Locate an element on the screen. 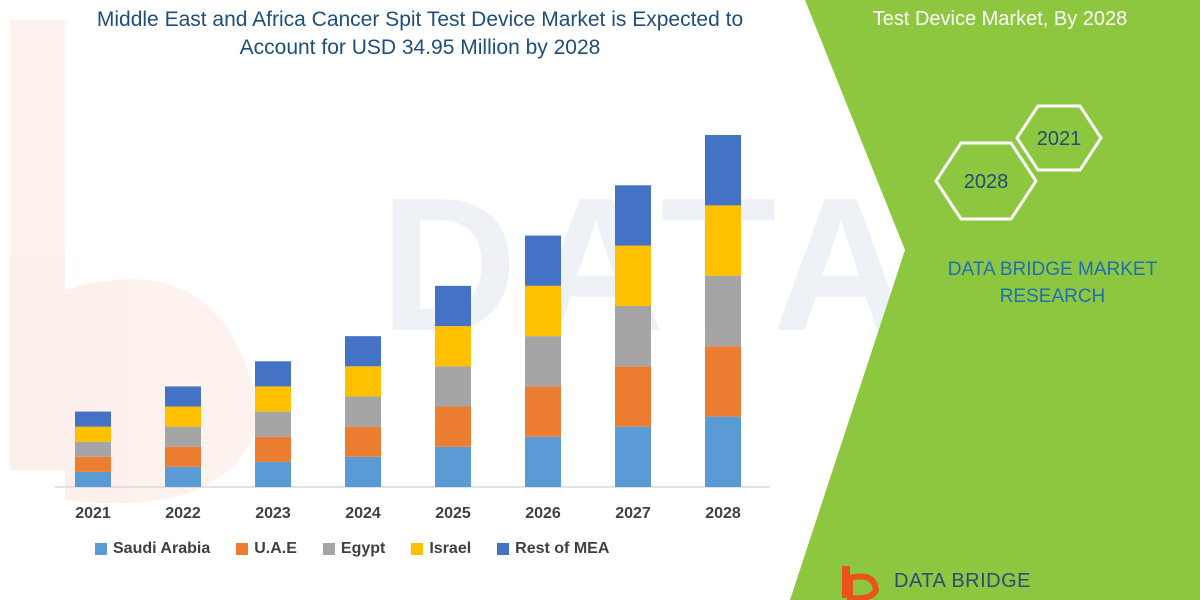  bar-segment-israel-2027 is located at coordinates (633, 275).